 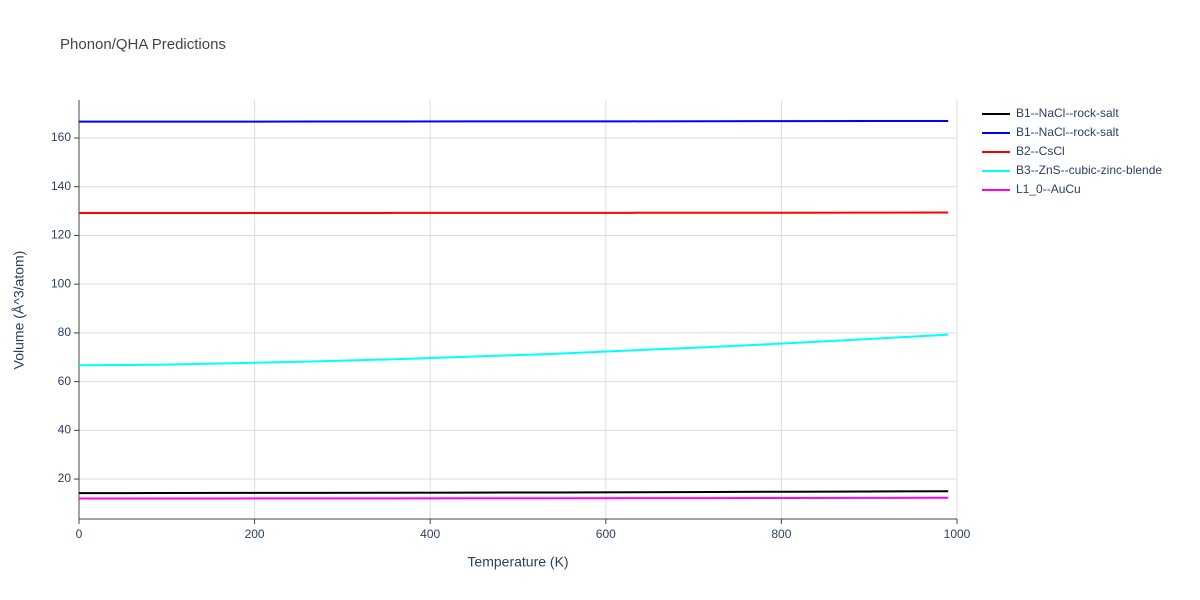 What do you see at coordinates (430, 534) in the screenshot?
I see `x-tick-label: 400` at bounding box center [430, 534].